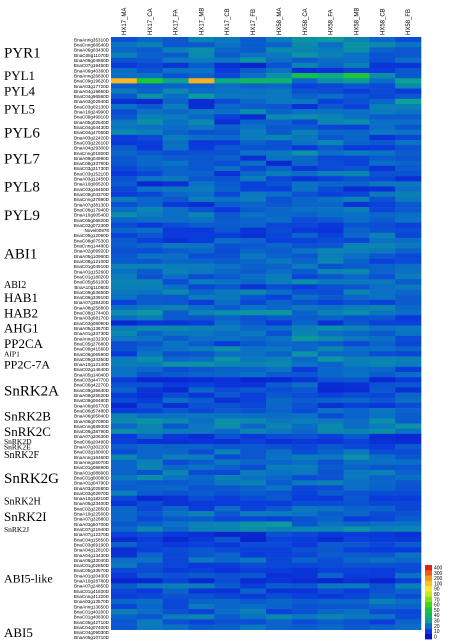  I want to click on row-label: BnaC02g14640D, so click(92, 369).